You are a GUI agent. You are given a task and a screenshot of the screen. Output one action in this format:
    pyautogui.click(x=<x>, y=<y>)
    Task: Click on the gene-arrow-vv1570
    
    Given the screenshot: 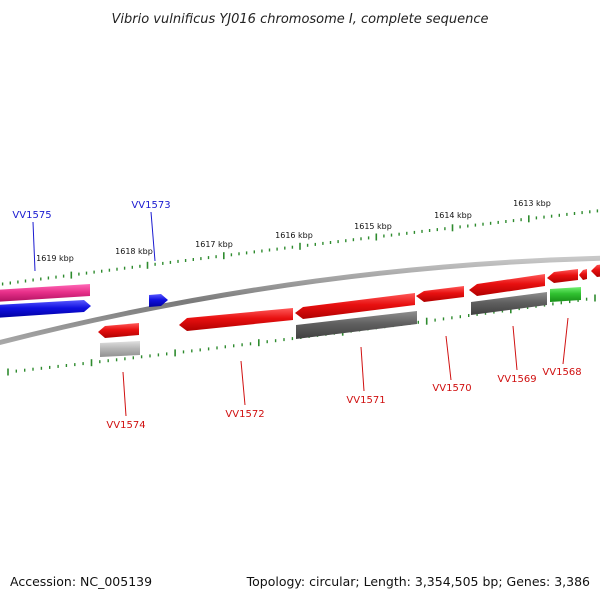 What is the action you would take?
    pyautogui.click(x=440, y=294)
    